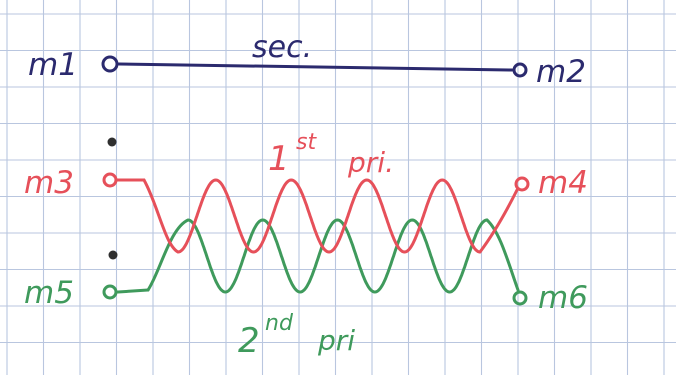  What do you see at coordinates (279, 159) in the screenshot?
I see `label-first-primary-number: 1` at bounding box center [279, 159].